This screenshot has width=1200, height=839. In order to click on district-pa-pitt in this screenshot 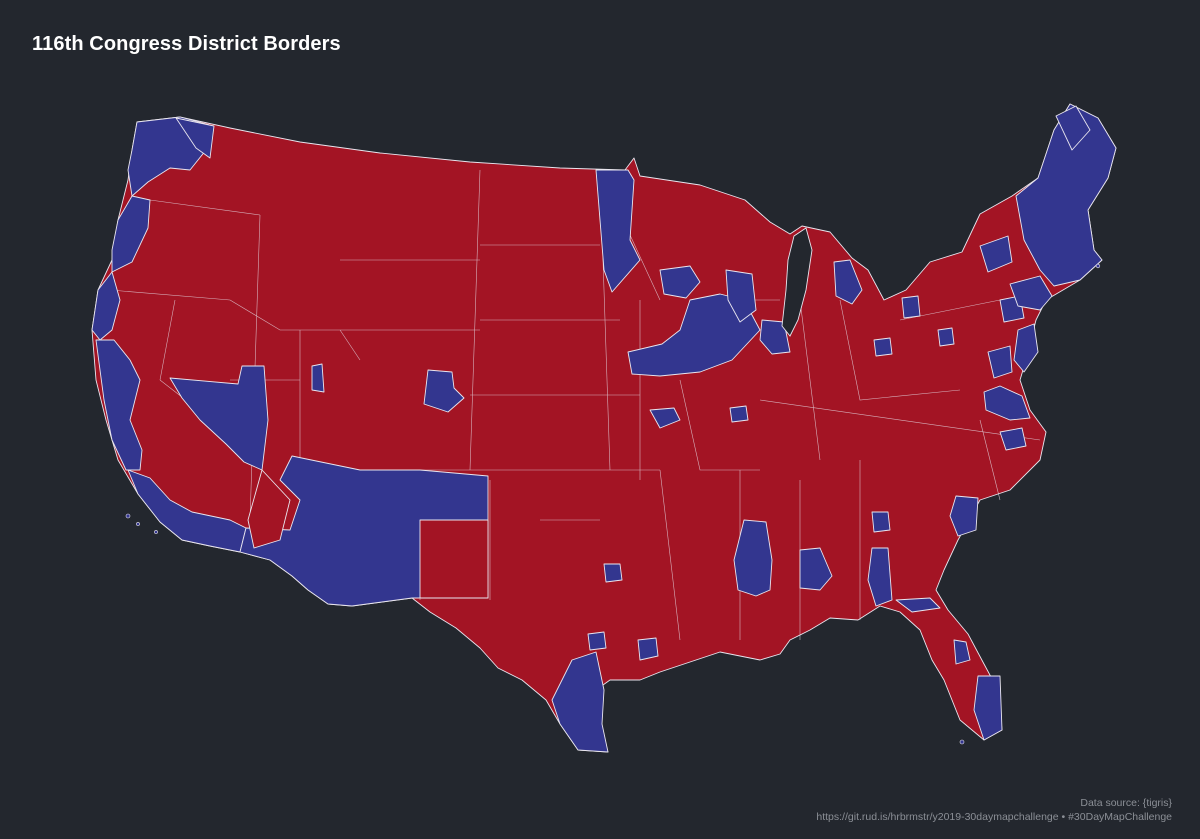, I will do `click(946, 337)`.